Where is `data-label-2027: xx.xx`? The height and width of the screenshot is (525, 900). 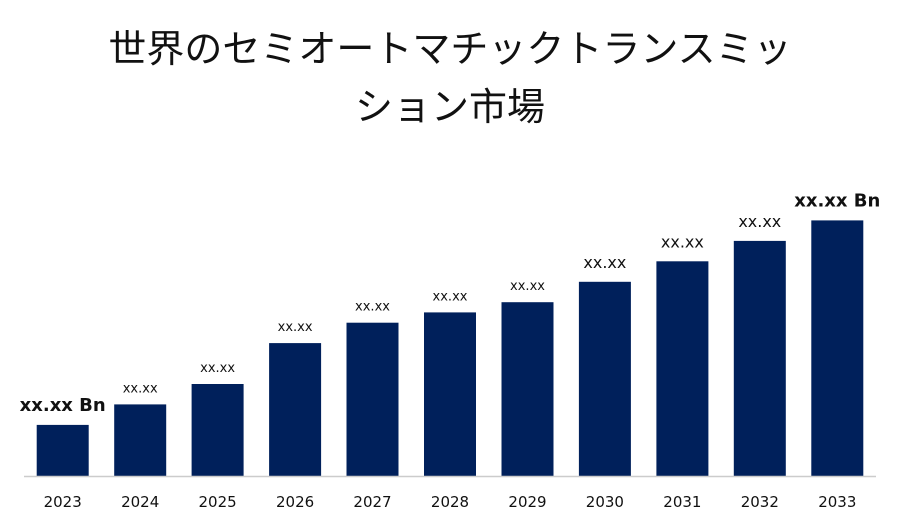 data-label-2027: xx.xx is located at coordinates (372, 307).